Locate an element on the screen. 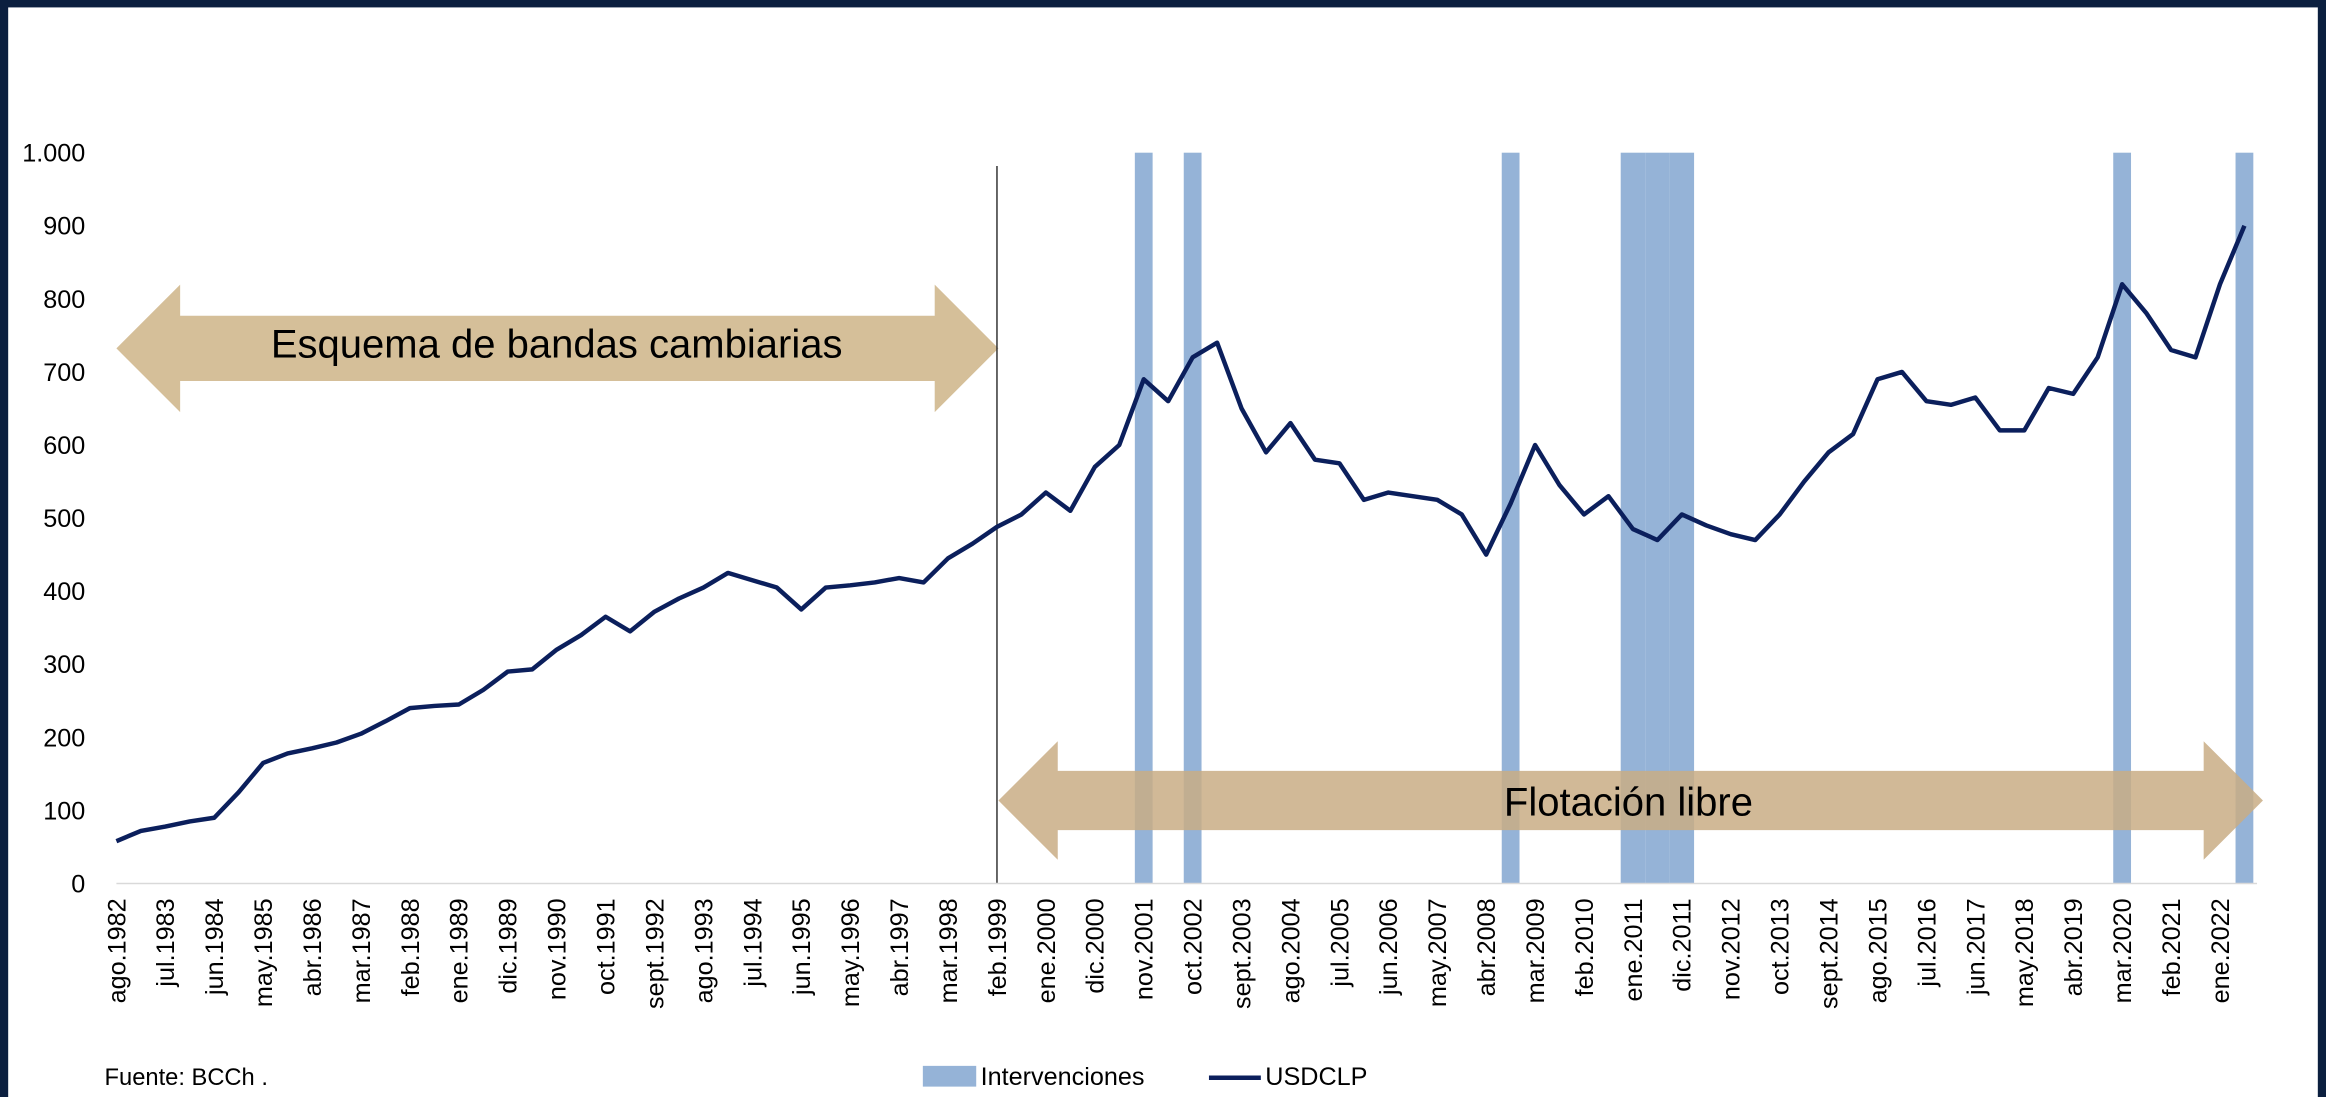 This screenshot has width=2326, height=1097. x-tick-label: dic.2000 is located at coordinates (1096, 945).